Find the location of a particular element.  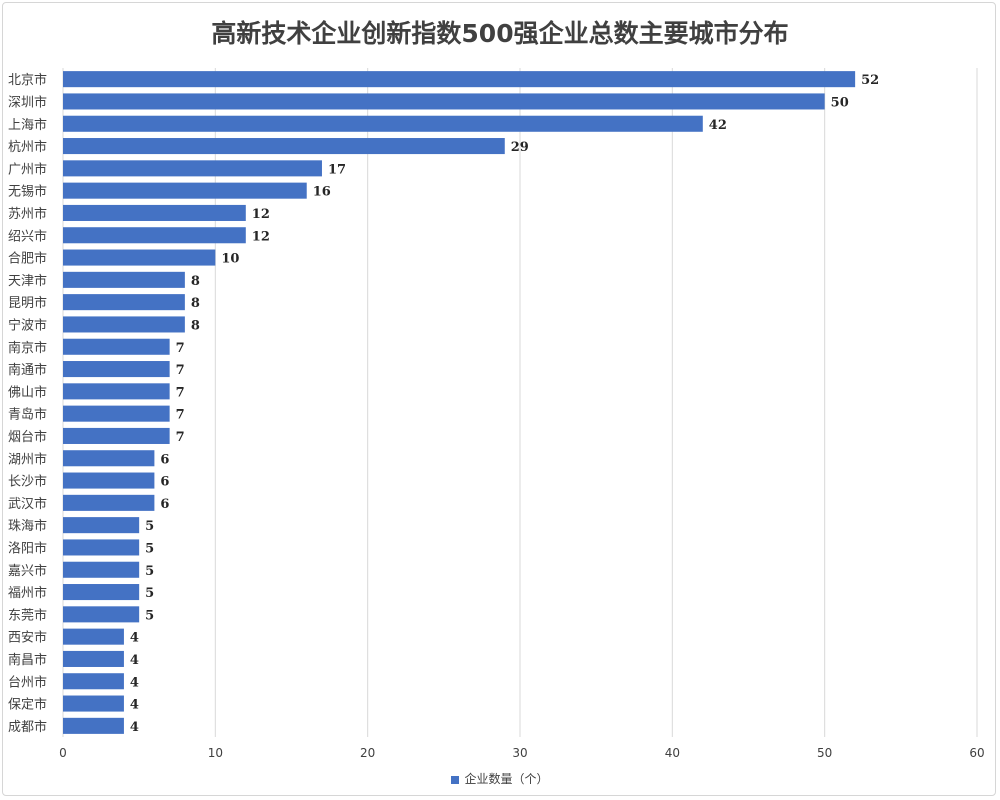

category-label: 天津市 is located at coordinates (27, 281).